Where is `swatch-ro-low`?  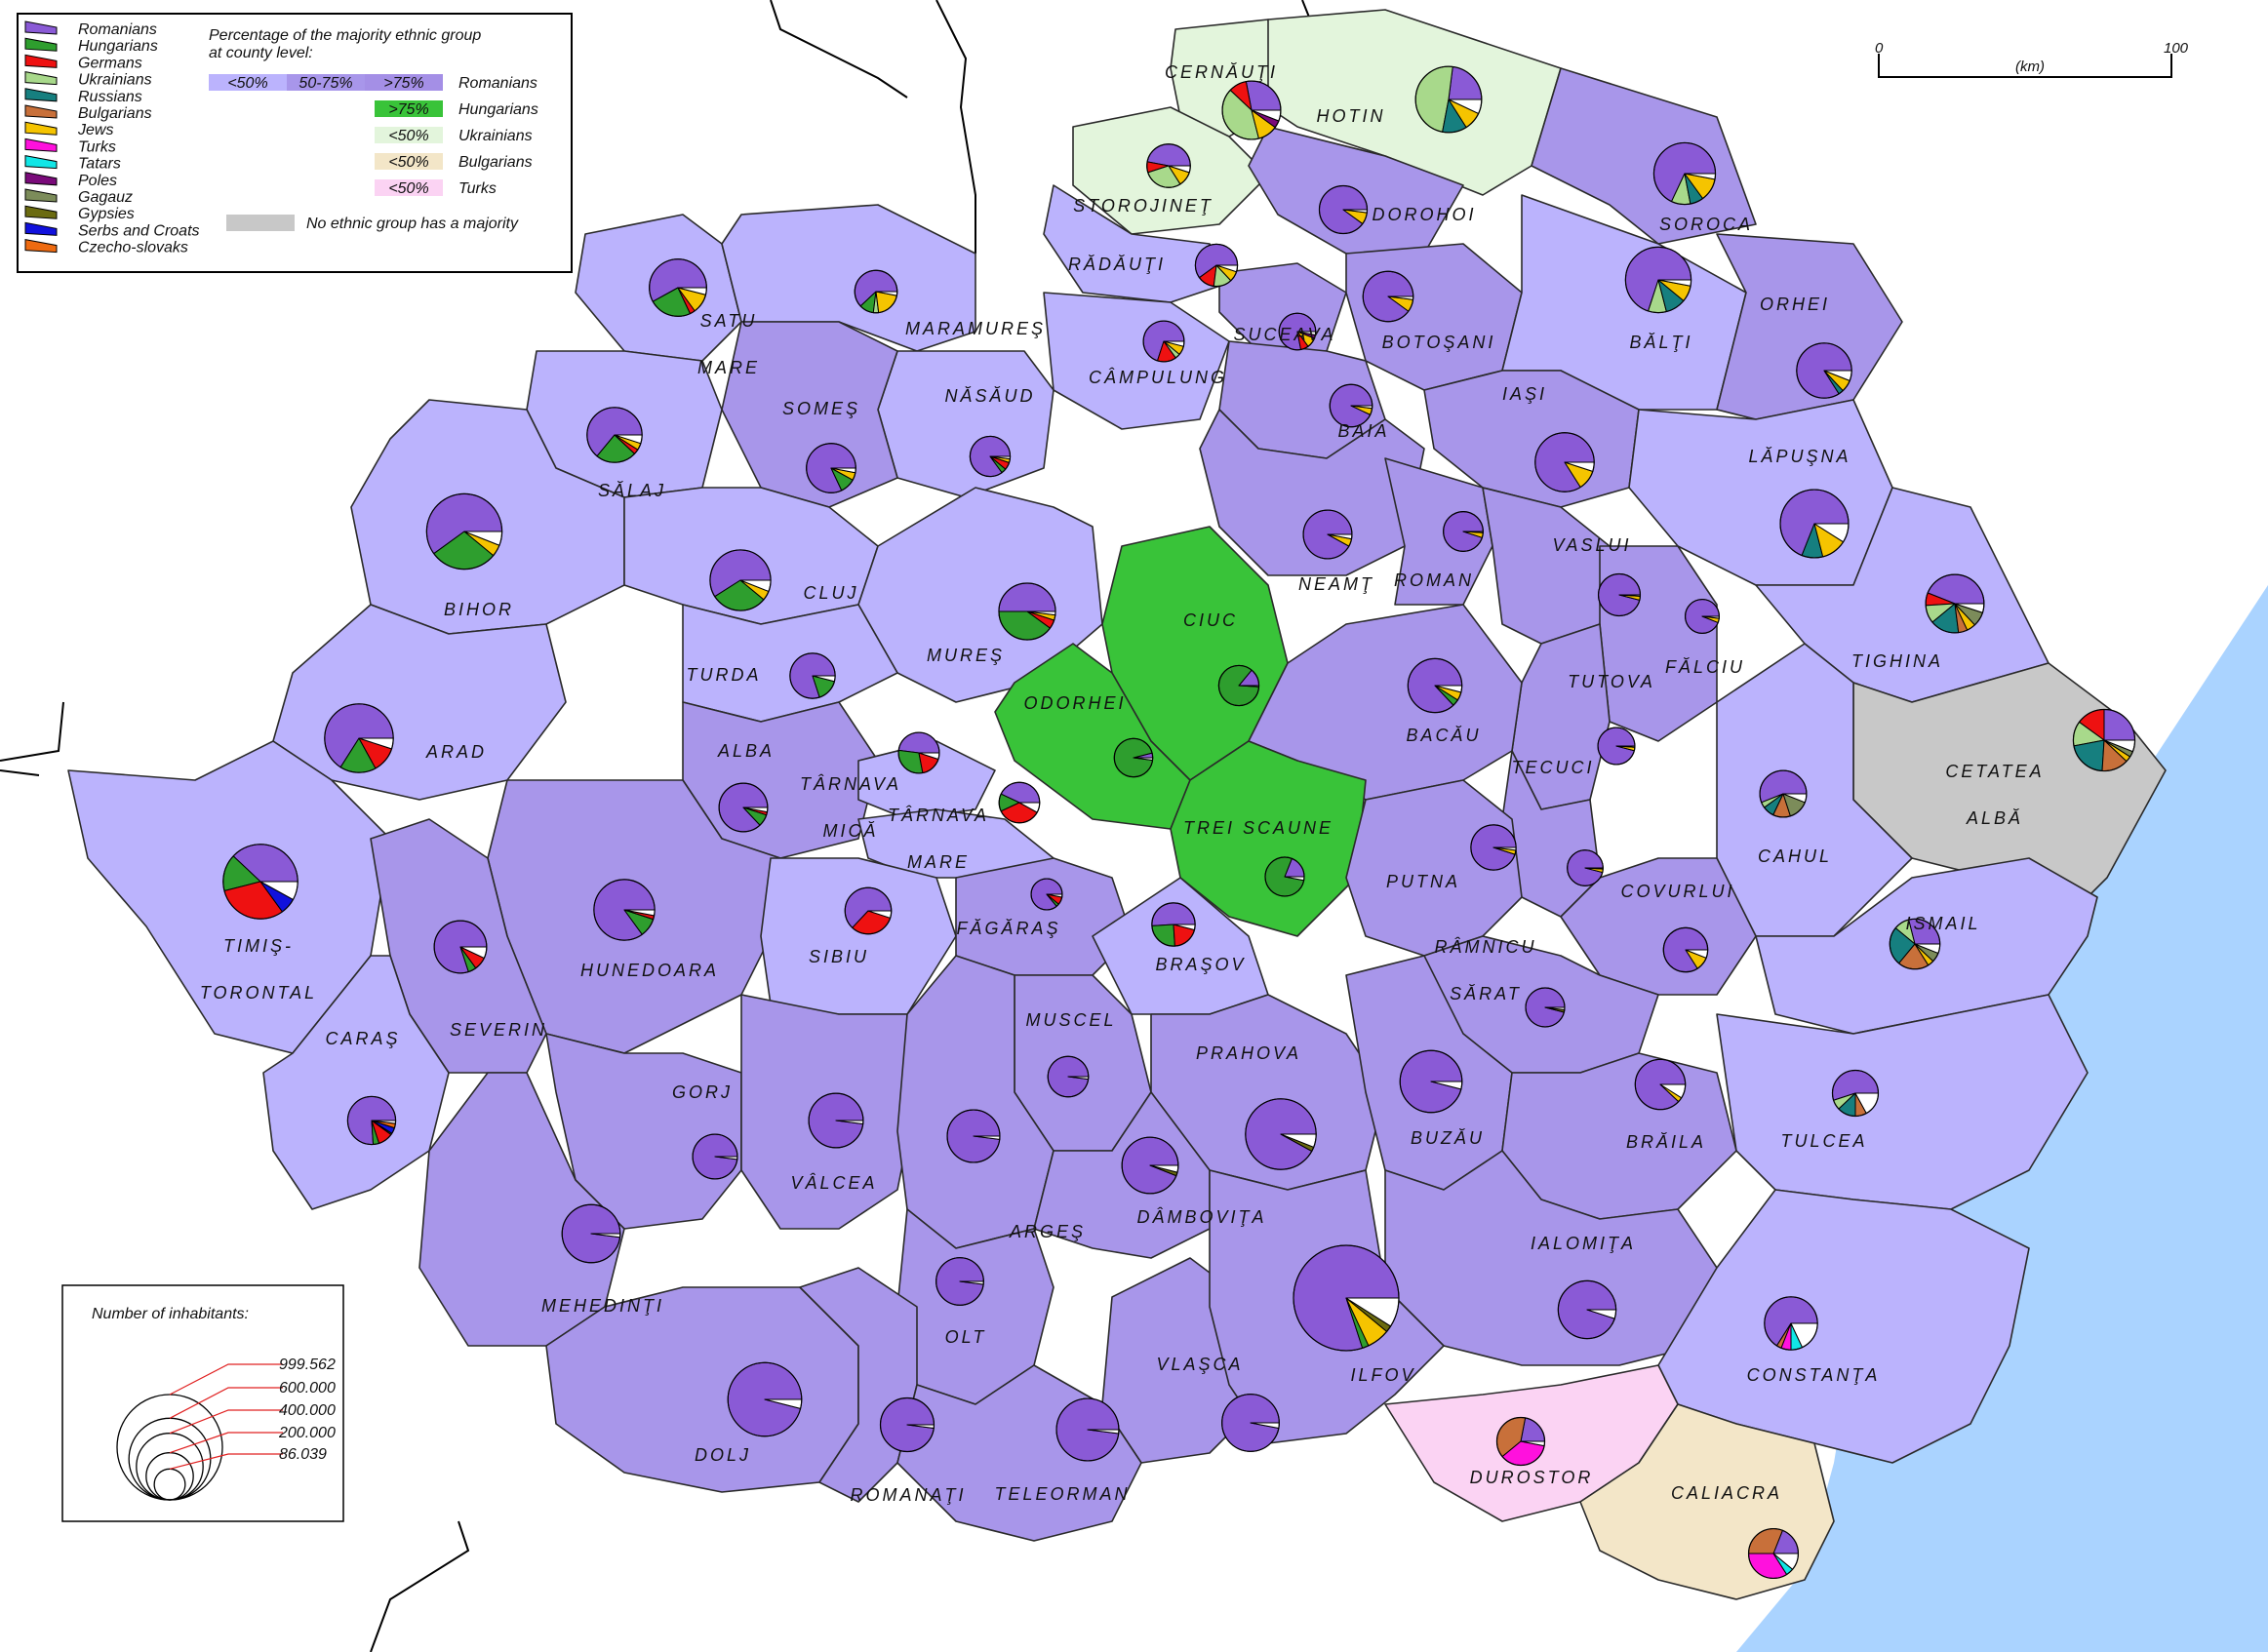 swatch-ro-low is located at coordinates (248, 82).